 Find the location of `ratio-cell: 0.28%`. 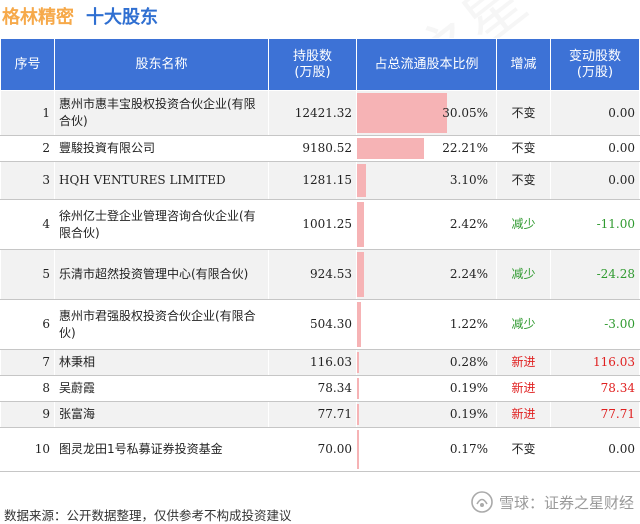

ratio-cell: 0.28% is located at coordinates (426, 362).